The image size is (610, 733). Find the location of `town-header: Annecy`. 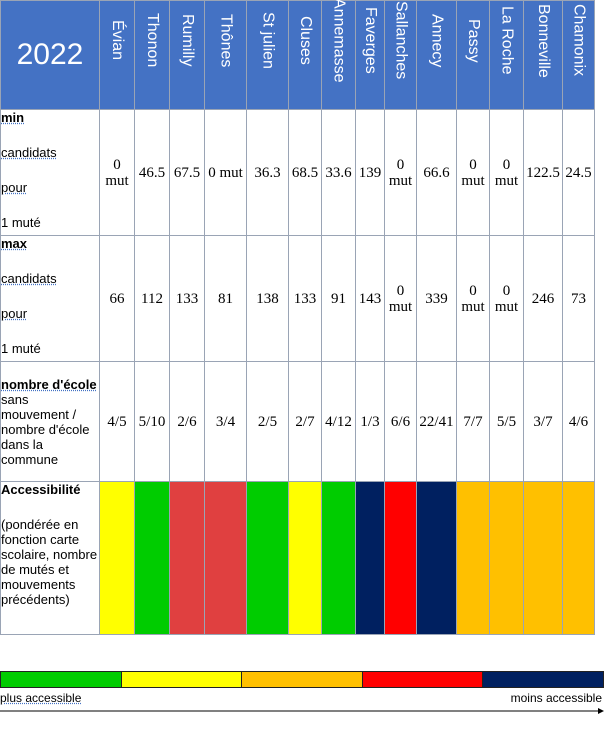

town-header: Annecy is located at coordinates (436, 55).